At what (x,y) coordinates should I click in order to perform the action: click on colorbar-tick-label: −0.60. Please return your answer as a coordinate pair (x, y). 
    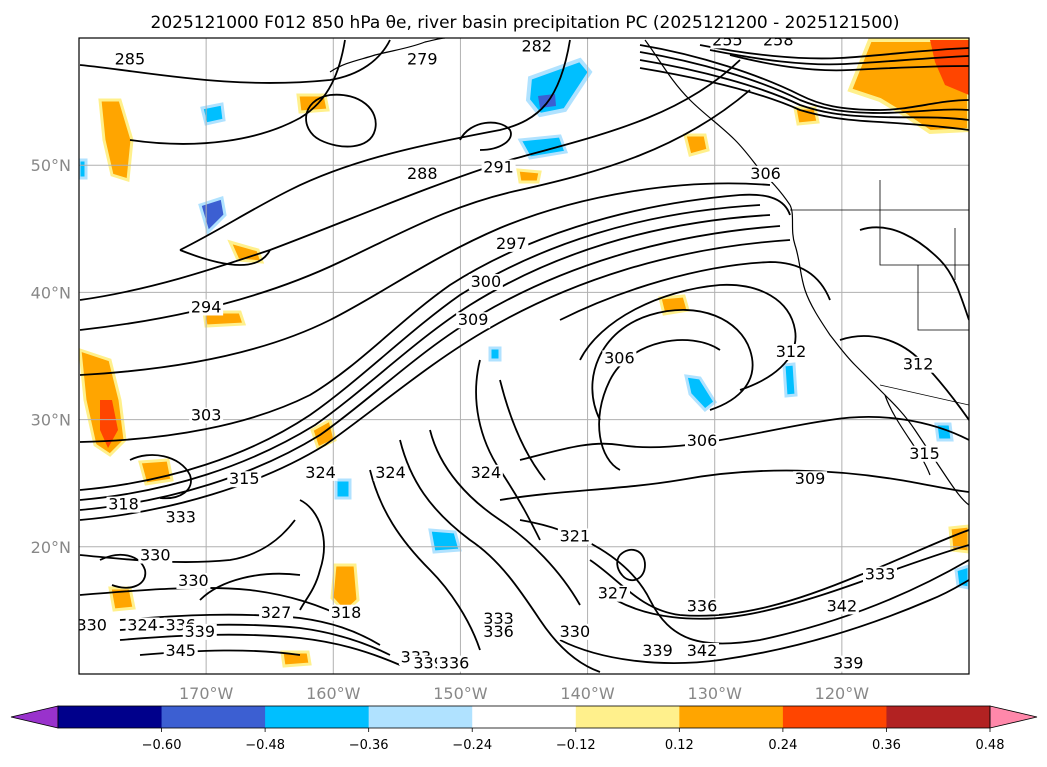
    Looking at the image, I should click on (162, 745).